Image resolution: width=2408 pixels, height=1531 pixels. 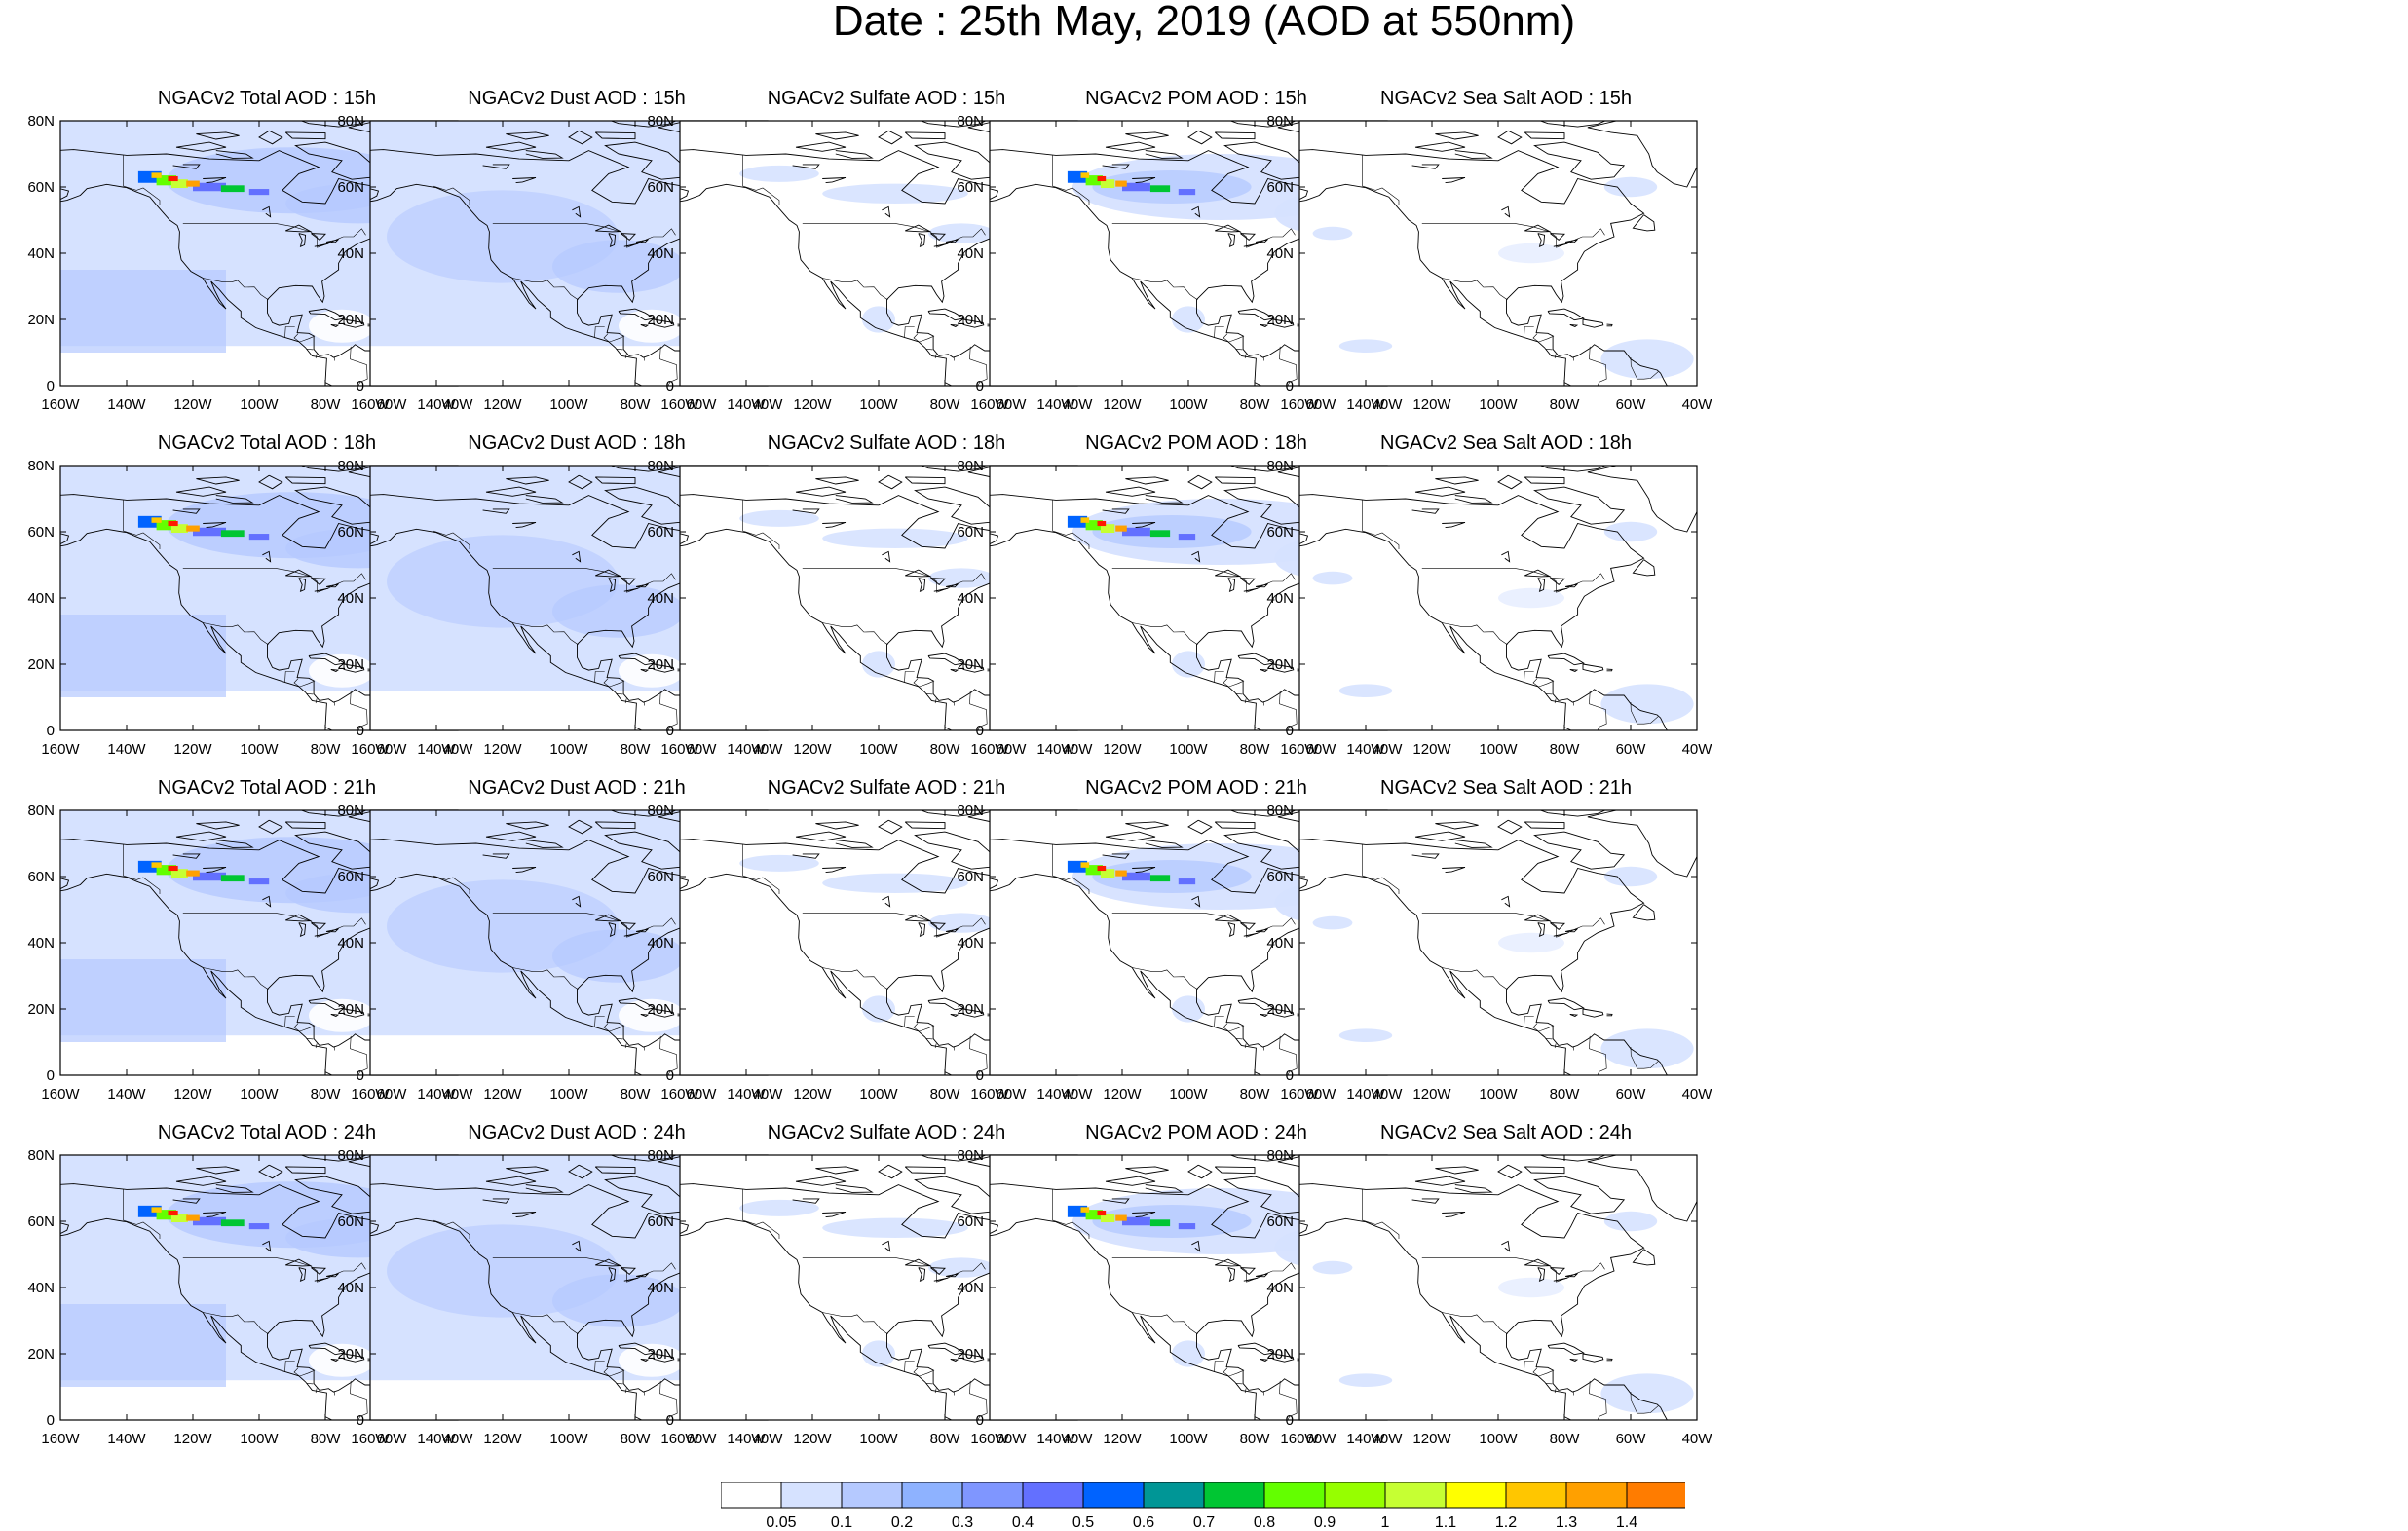 What do you see at coordinates (1196, 98) in the screenshot?
I see `panel-title: NGACv2 POM AOD : 15h` at bounding box center [1196, 98].